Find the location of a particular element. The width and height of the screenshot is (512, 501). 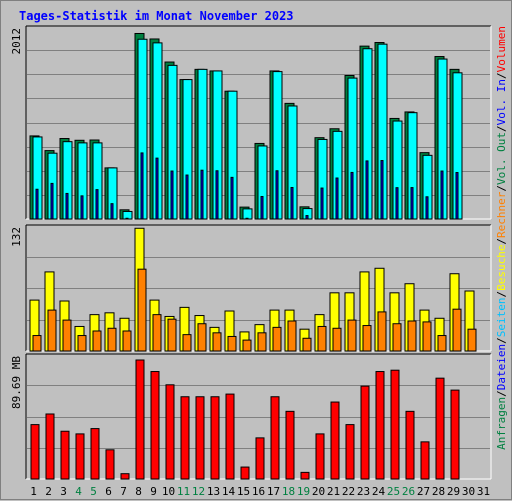

day-label-28: 28 is located at coordinates (438, 491).